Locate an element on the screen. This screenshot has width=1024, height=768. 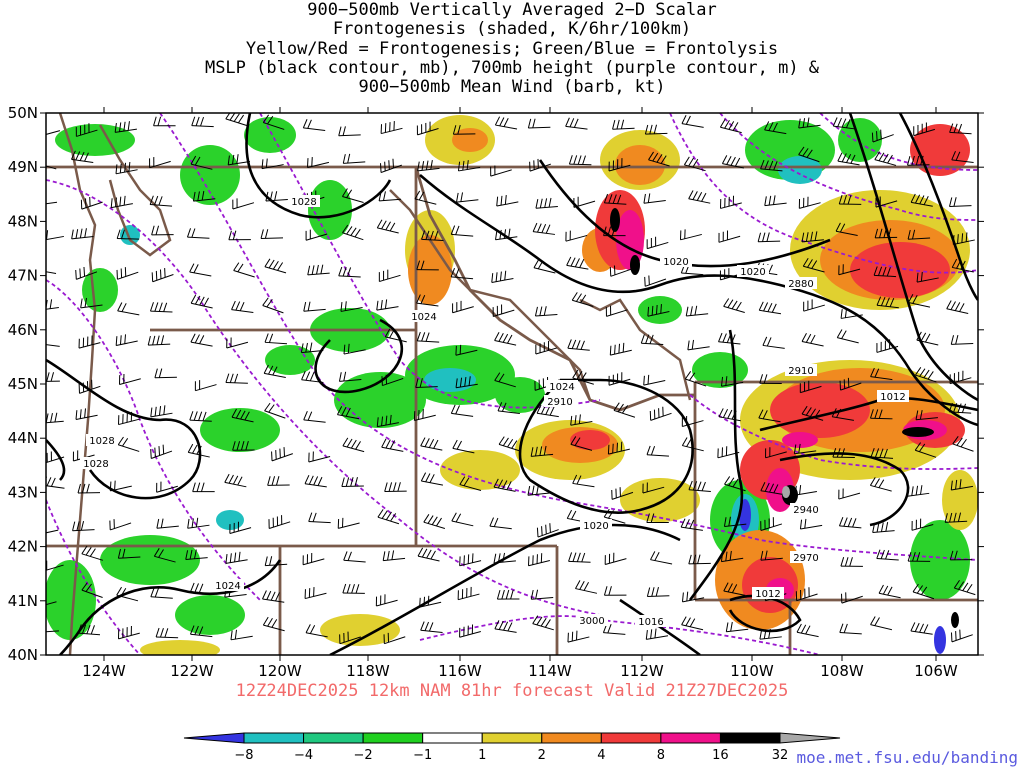
lon-label: 122W is located at coordinates (192, 671).